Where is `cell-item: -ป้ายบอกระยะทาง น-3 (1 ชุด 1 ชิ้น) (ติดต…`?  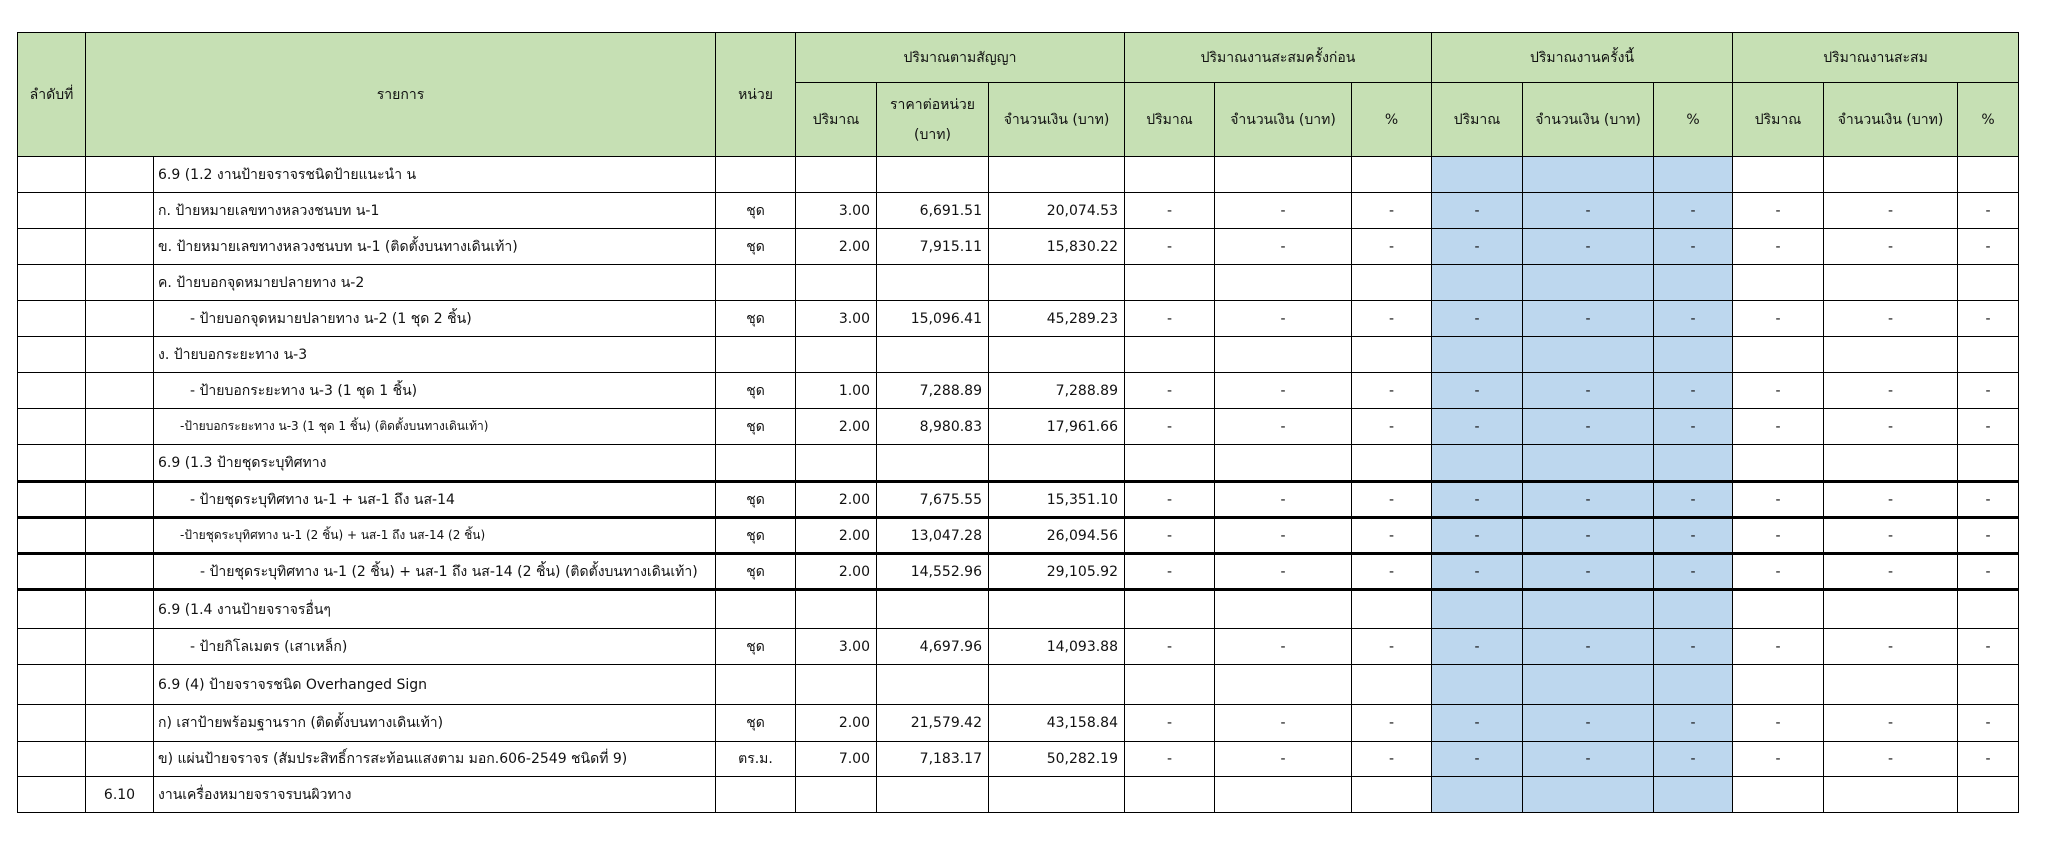 cell-item: -ป้ายบอกระยะทาง น-3 (1 ชุด 1 ชิ้น) (ติดต… is located at coordinates (434, 426).